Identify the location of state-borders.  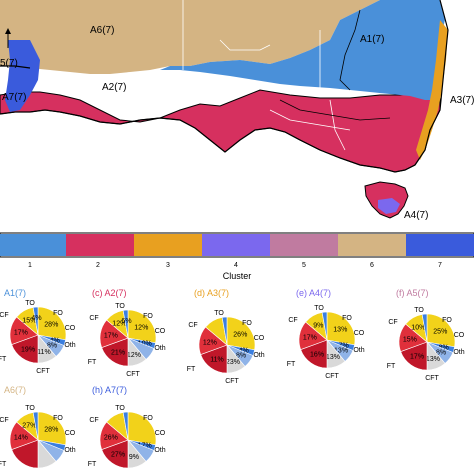
(271, 75).